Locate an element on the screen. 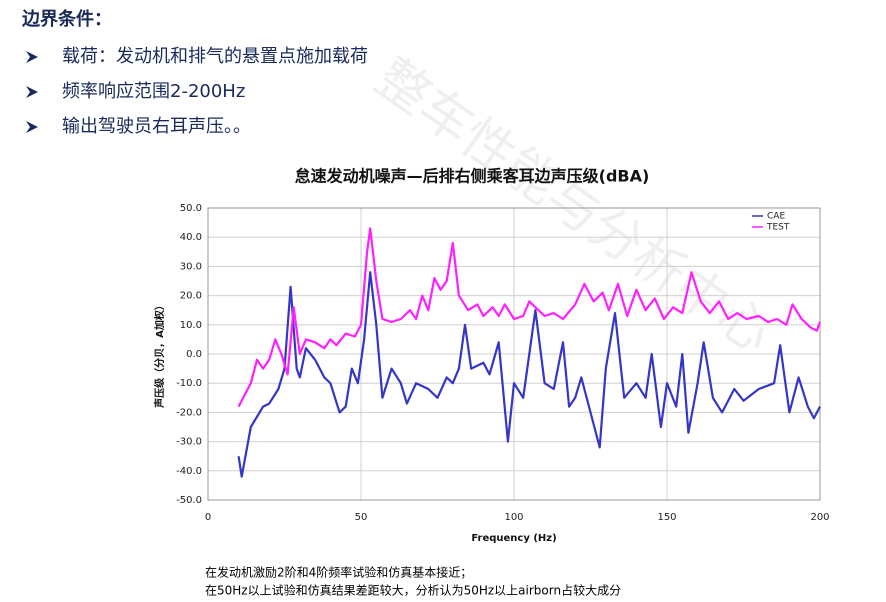  y-tick-label: 30.0 is located at coordinates (191, 266).